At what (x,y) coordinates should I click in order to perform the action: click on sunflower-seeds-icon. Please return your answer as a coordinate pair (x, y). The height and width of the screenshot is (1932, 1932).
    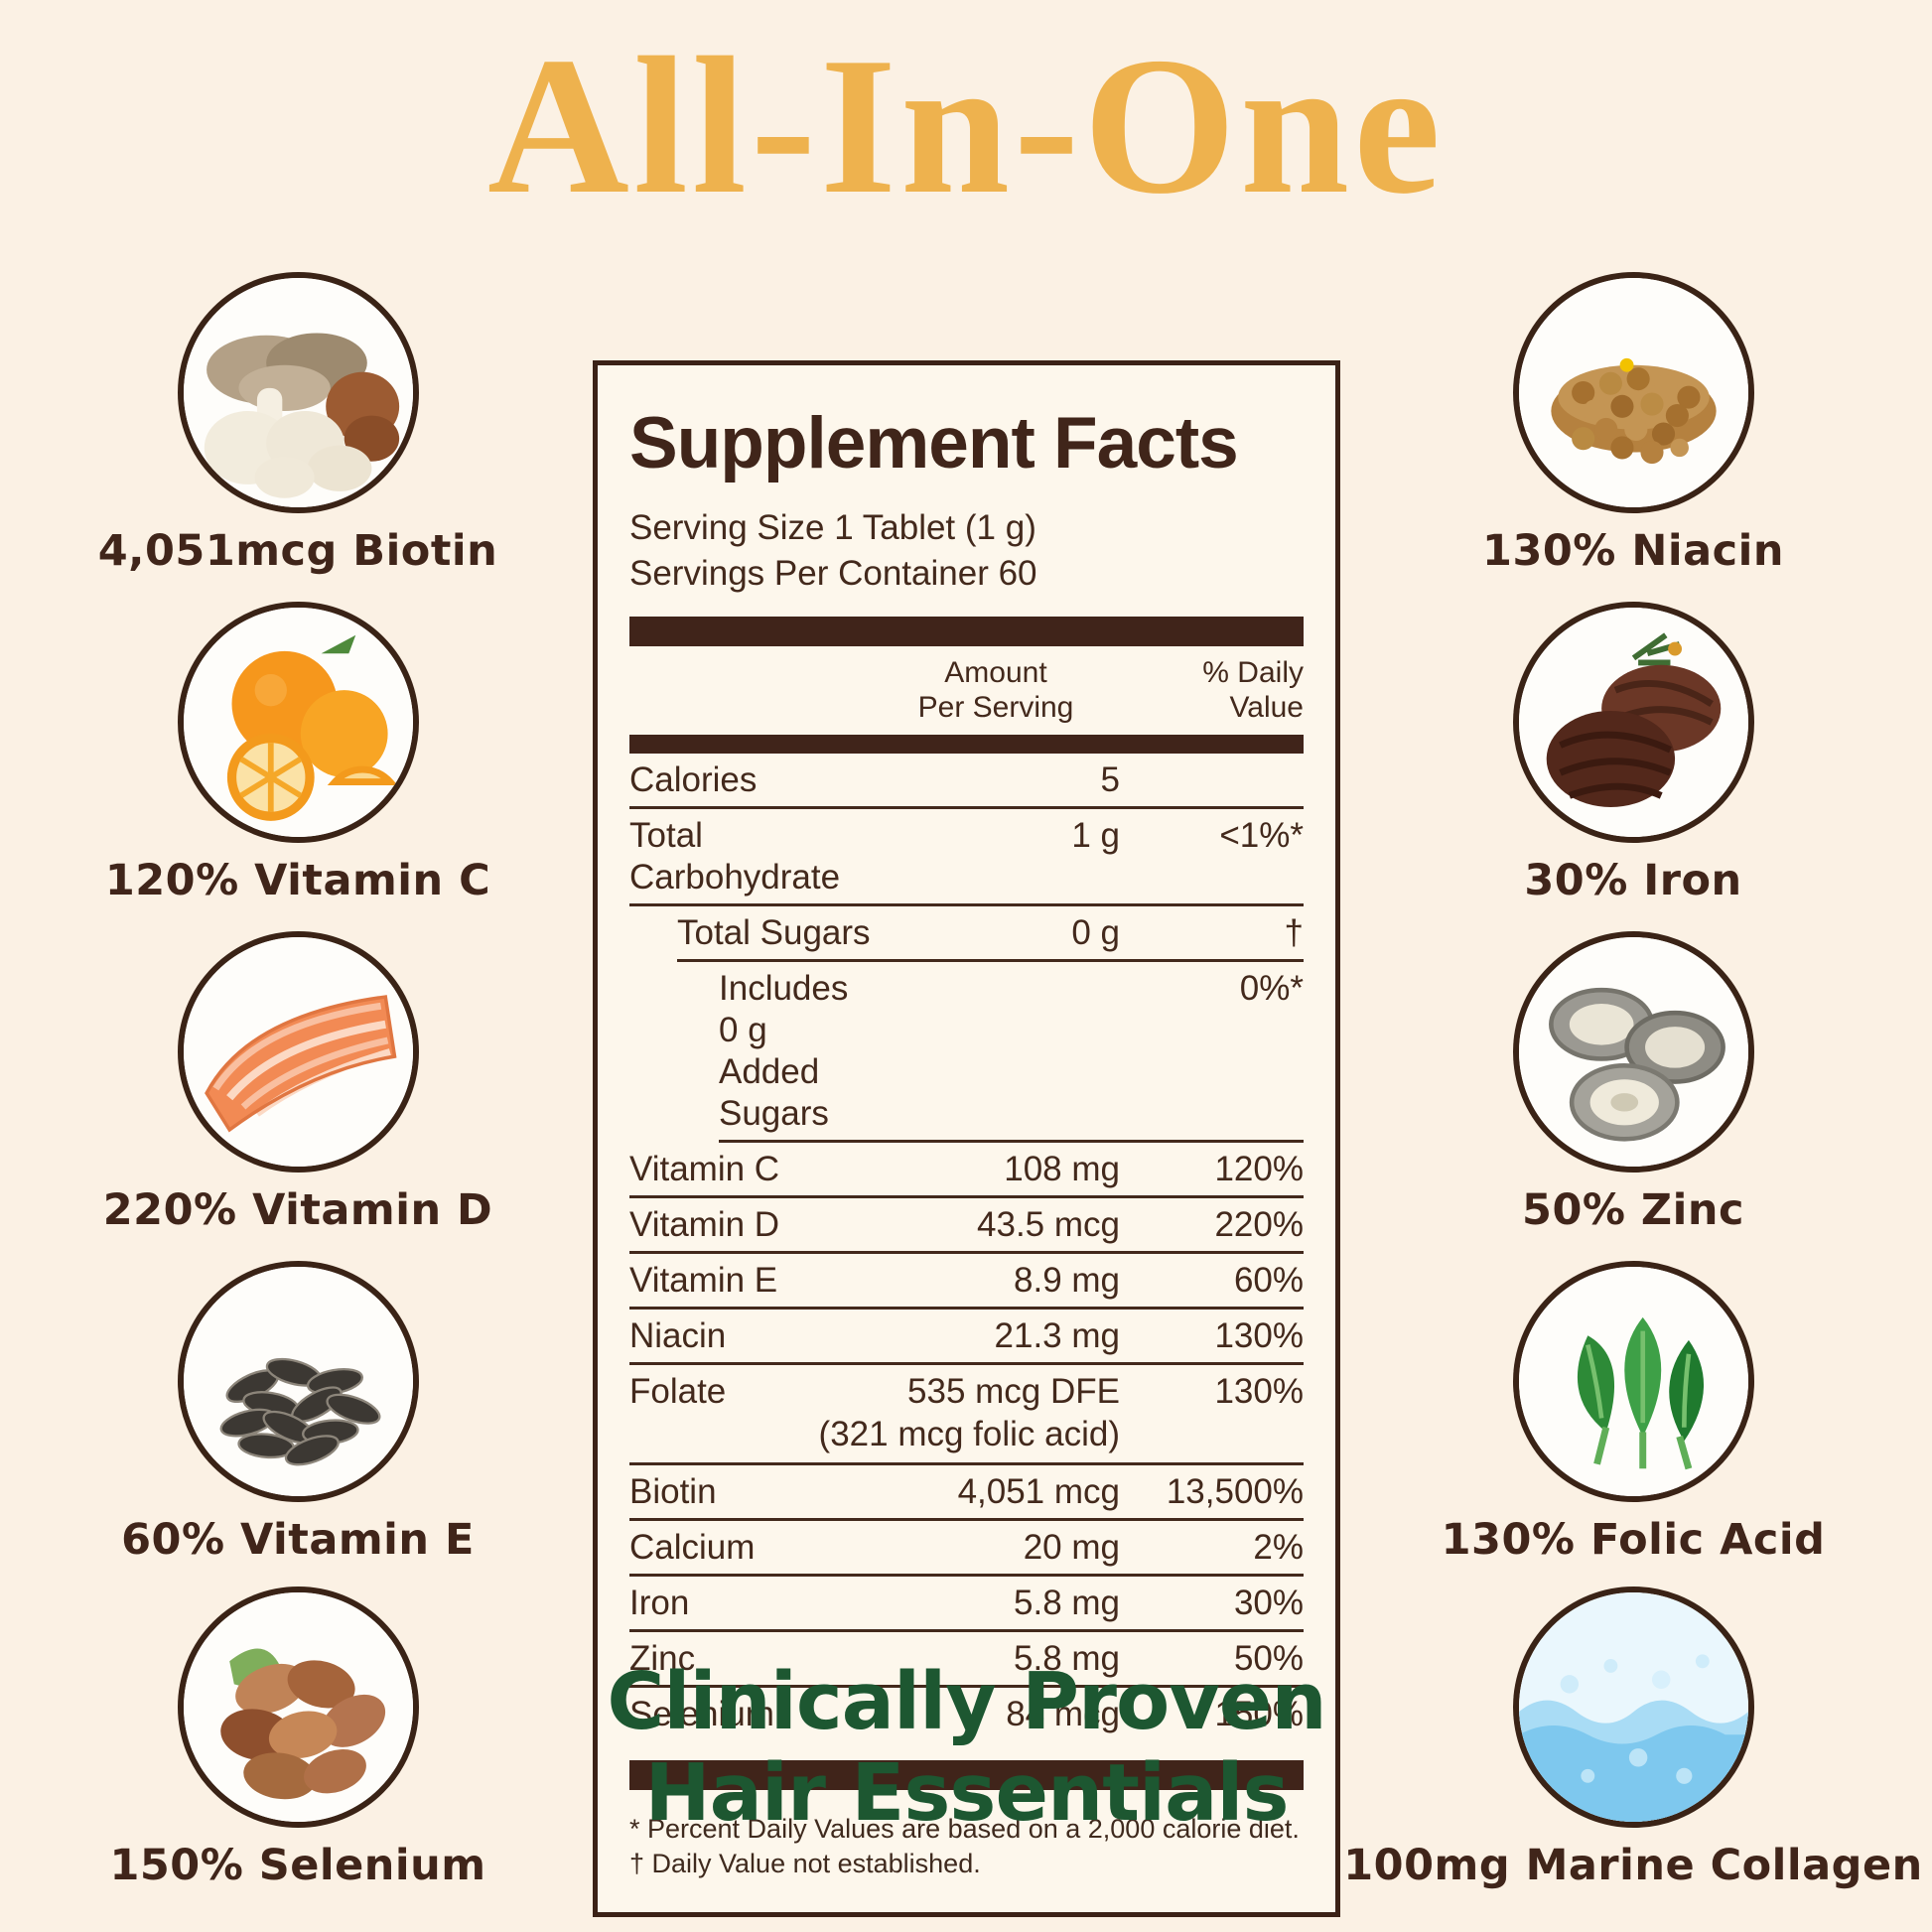
    Looking at the image, I should click on (298, 1382).